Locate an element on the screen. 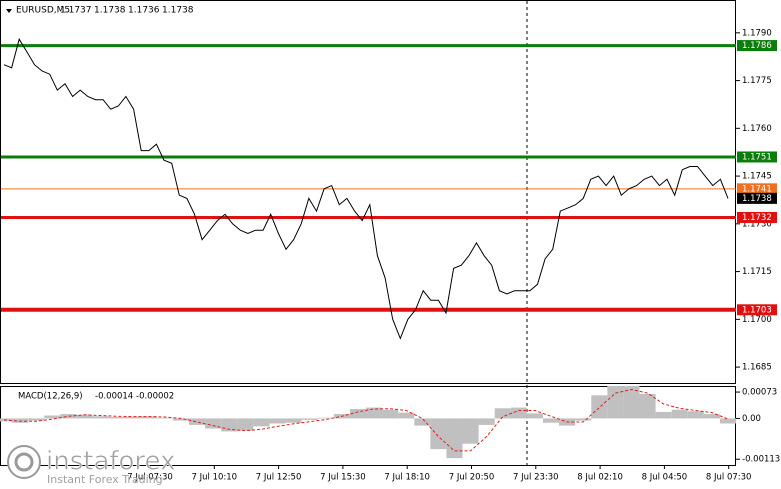 Image resolution: width=781 pixels, height=489 pixels. x-tick-label: 7 Jul 15:30 is located at coordinates (343, 478).